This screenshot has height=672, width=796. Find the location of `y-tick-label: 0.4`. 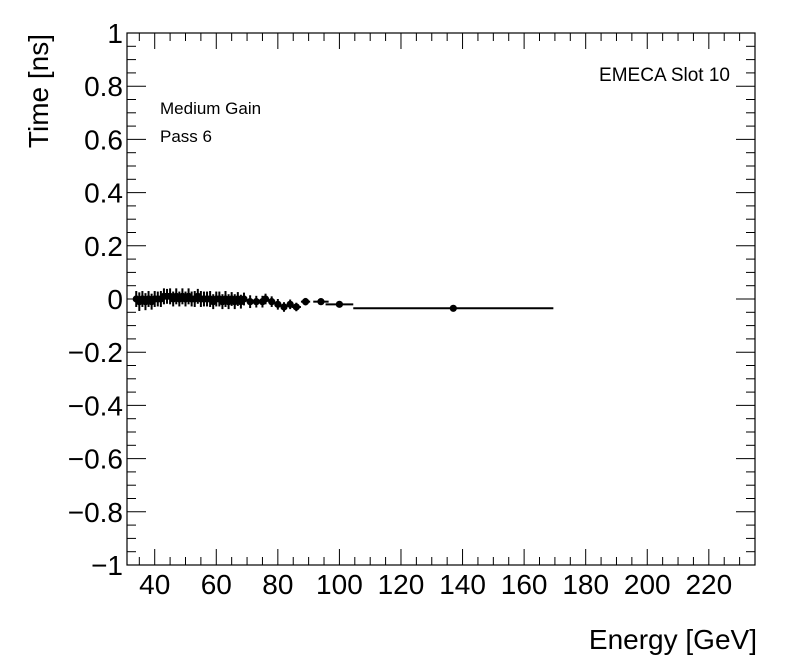

y-tick-label: 0.4 is located at coordinates (103, 193).